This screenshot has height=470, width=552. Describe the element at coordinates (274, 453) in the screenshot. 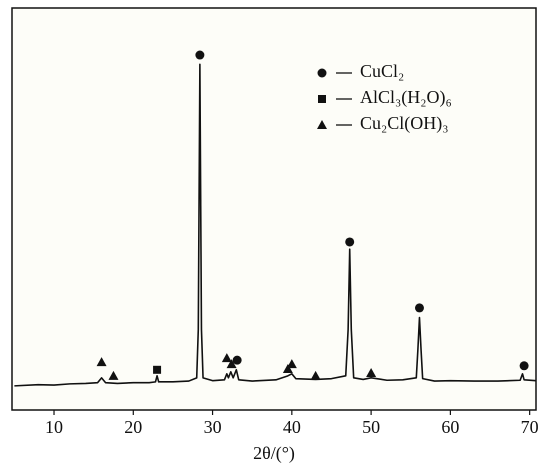

I see `x-axis-label: 2θ/(°)` at that location.